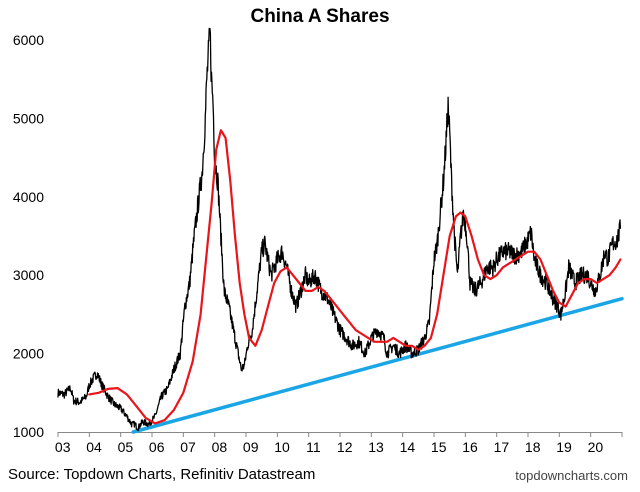 The width and height of the screenshot is (640, 492). Describe the element at coordinates (28, 354) in the screenshot. I see `y-tick-label: 2000` at that location.